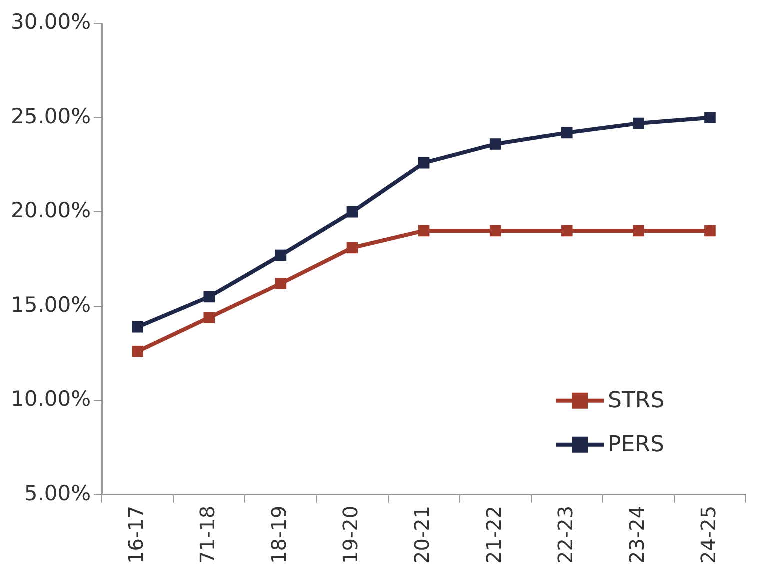 This screenshot has width=764, height=575. I want to click on x-tick-label: 19-20, so click(350, 535).